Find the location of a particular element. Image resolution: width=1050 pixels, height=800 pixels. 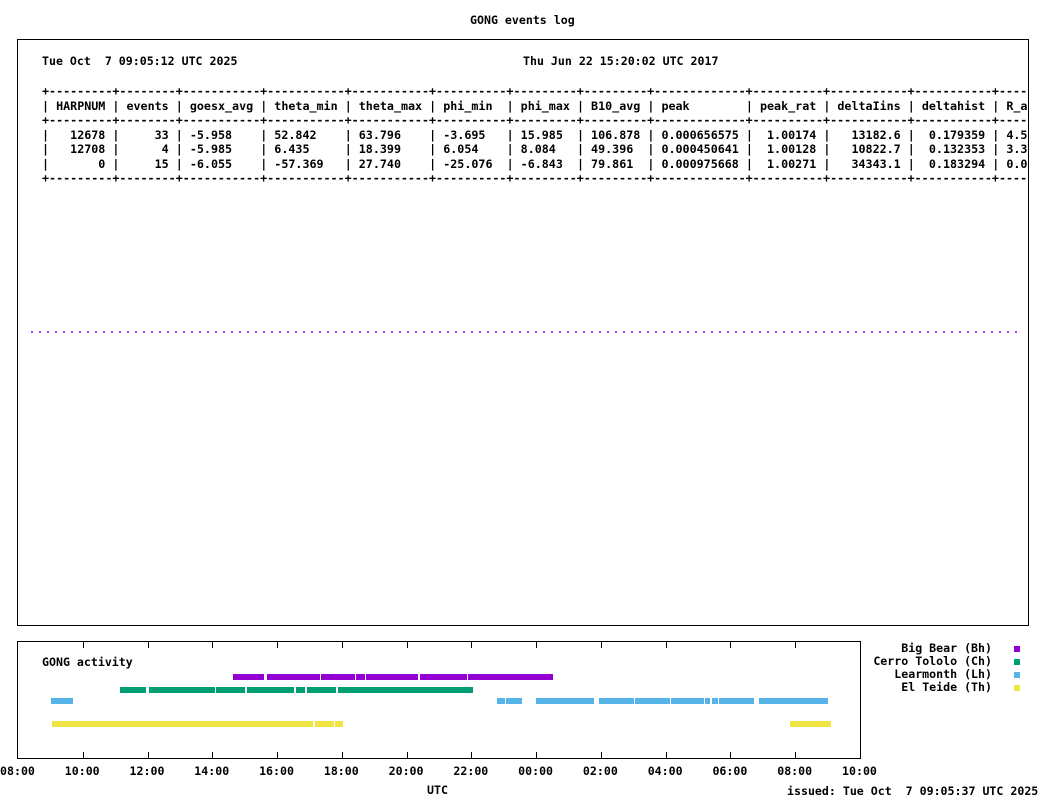

table-cell: 0 is located at coordinates (81, 163).